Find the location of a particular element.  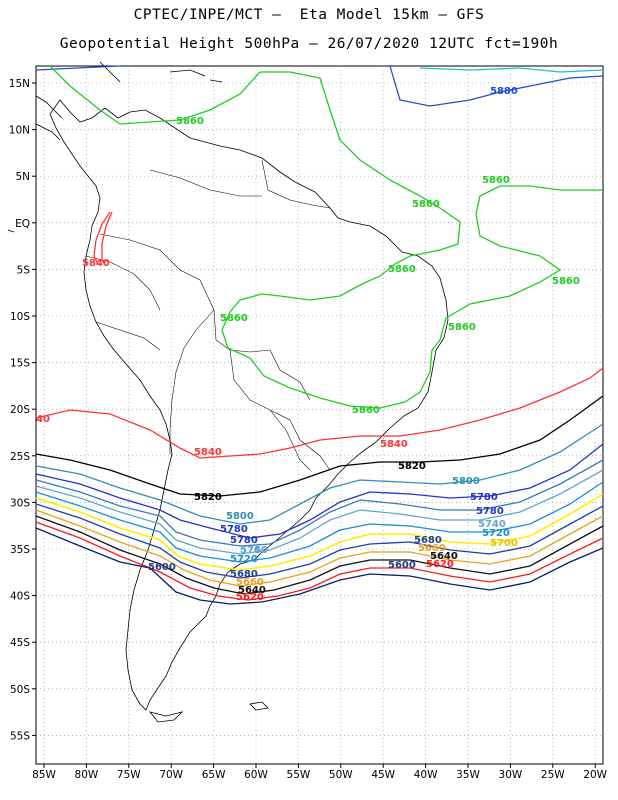

lon-tick-label: 65W is located at coordinates (214, 775).